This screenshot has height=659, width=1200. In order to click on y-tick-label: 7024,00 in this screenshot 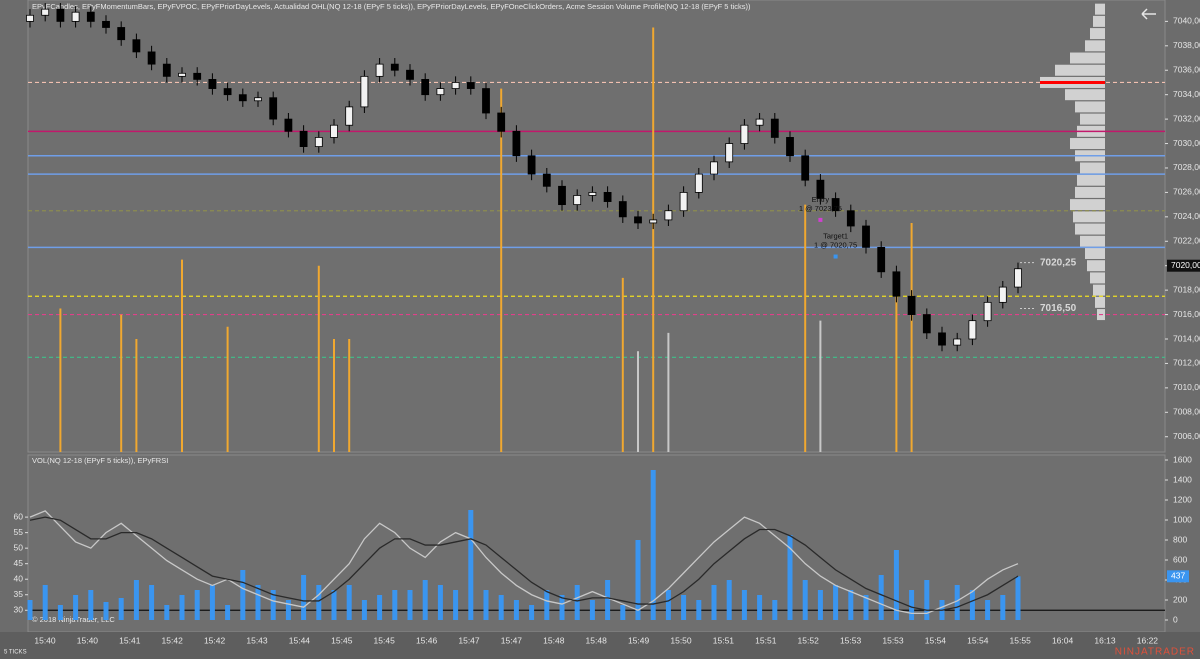, I will do `click(1186, 216)`.